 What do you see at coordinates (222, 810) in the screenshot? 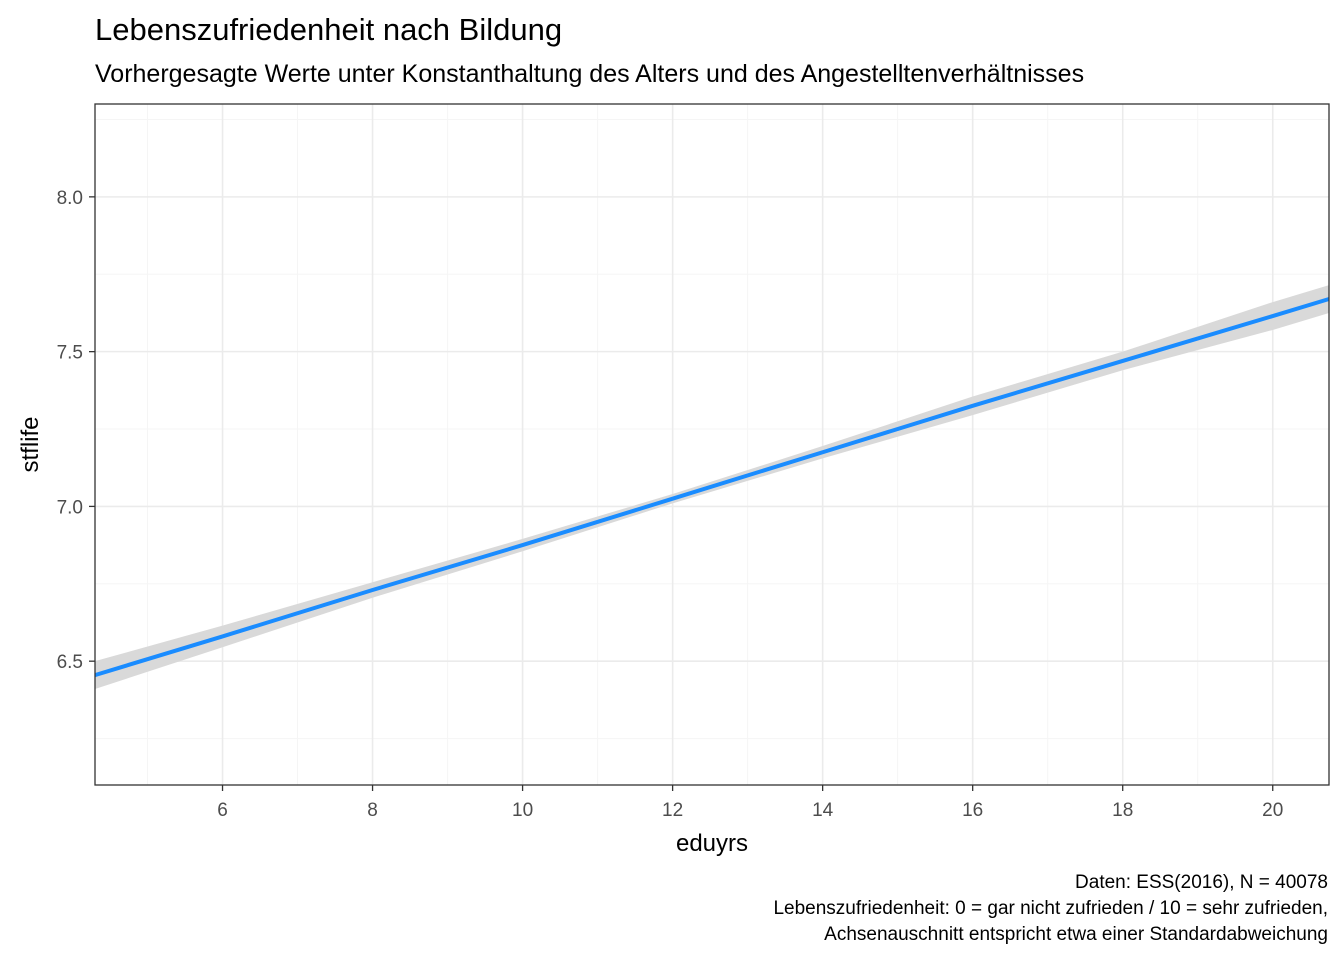
I see `x-tick-label: 6` at bounding box center [222, 810].